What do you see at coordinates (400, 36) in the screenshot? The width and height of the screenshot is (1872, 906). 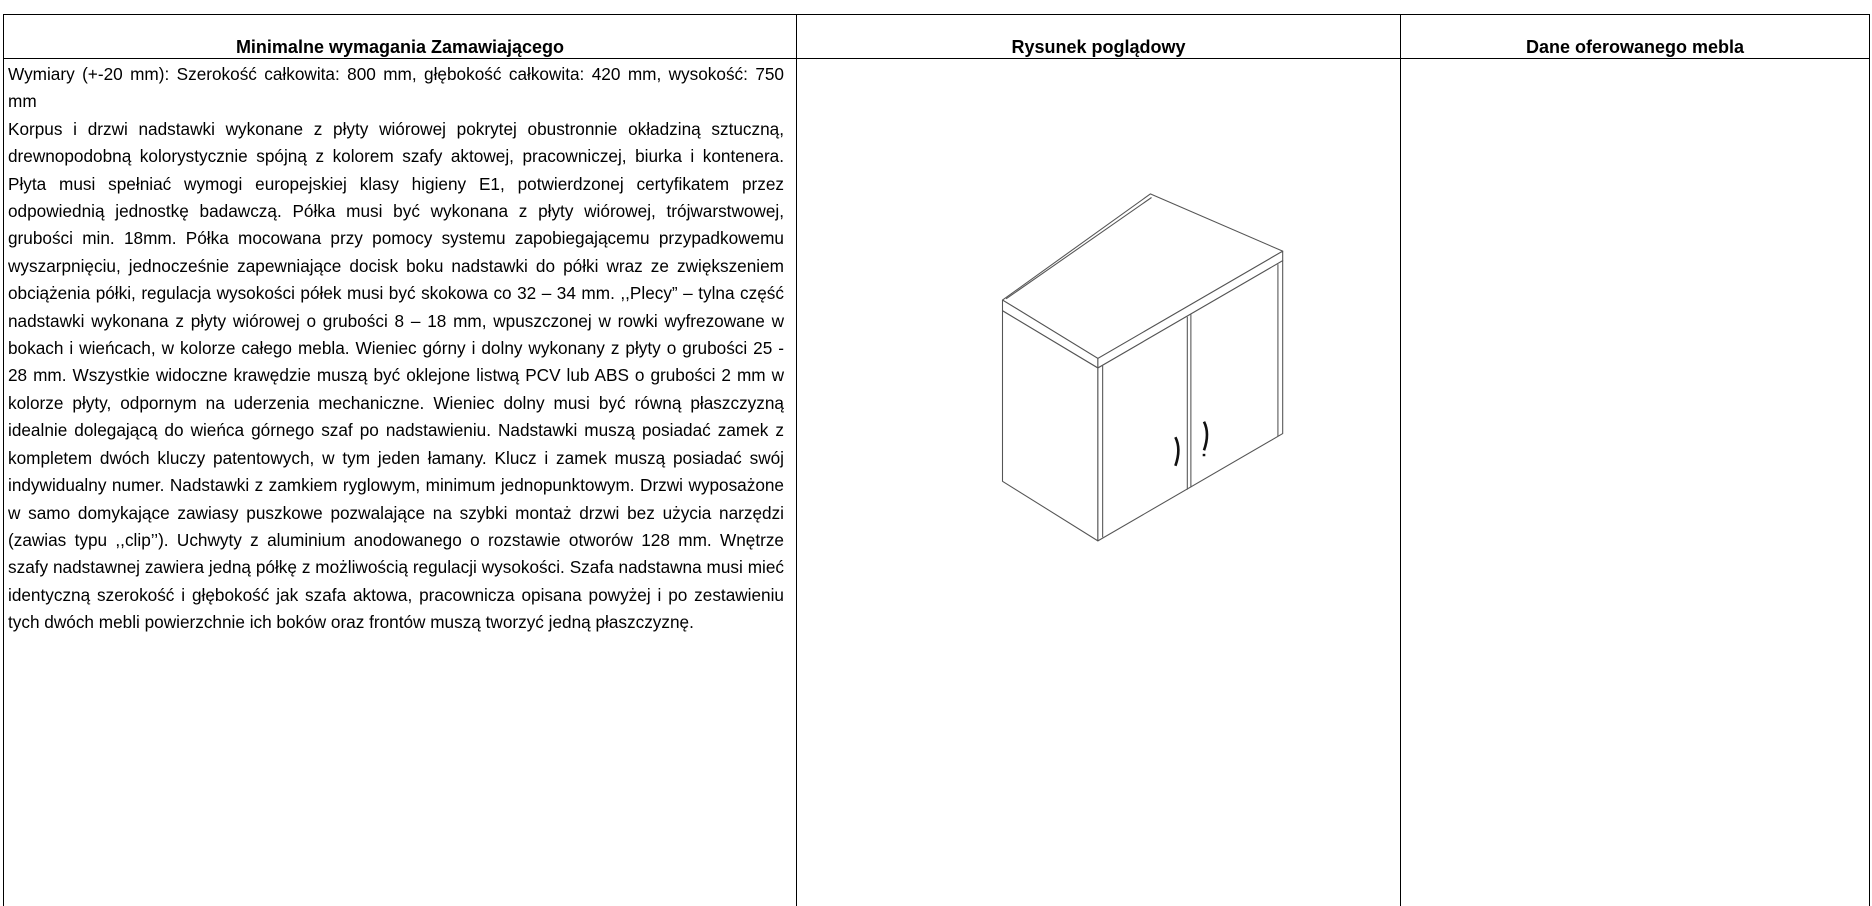 I see `column-header: Minimalne wymagania Zamawiającego` at bounding box center [400, 36].